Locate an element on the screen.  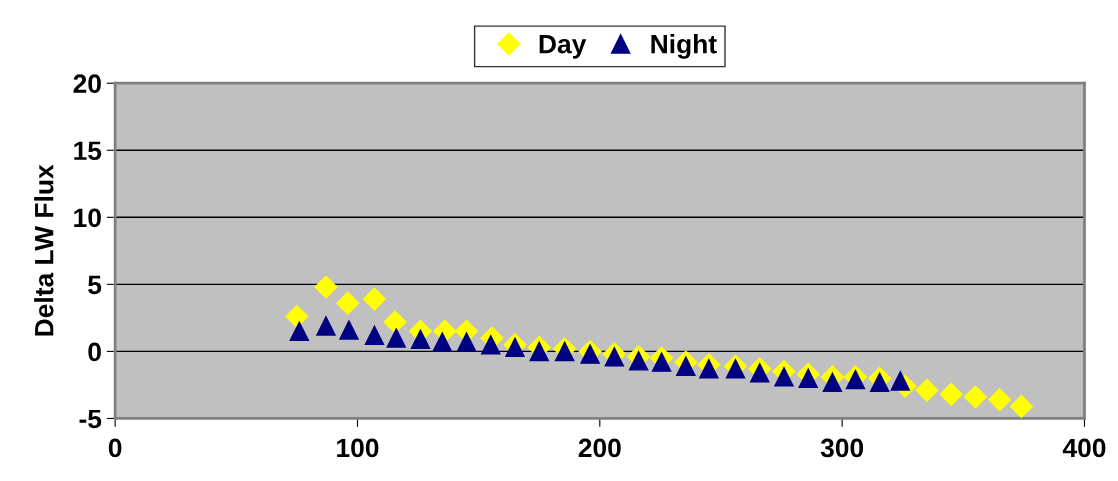
y-tick-label: 15 is located at coordinates (88, 151).